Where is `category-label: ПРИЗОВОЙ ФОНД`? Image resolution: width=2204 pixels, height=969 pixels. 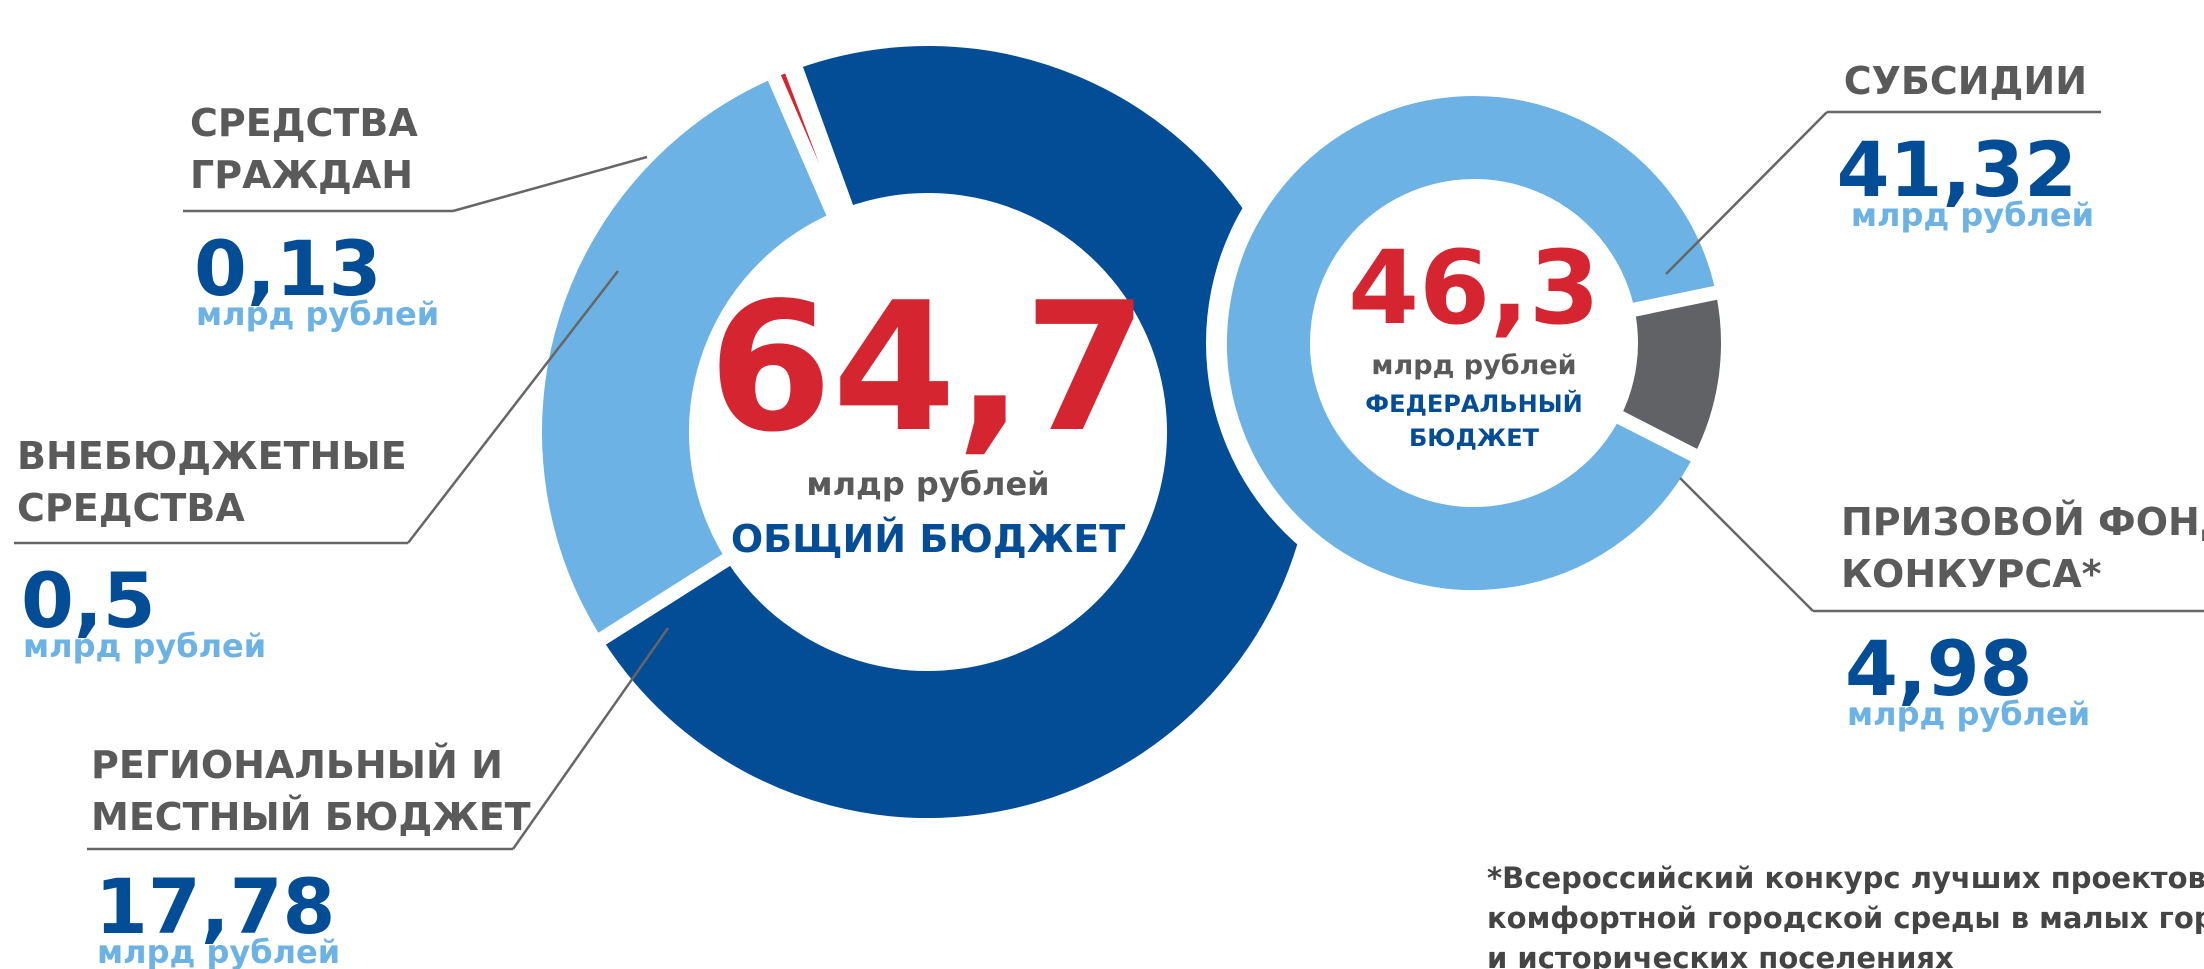 category-label: ПРИЗОВОЙ ФОНД is located at coordinates (2022, 522).